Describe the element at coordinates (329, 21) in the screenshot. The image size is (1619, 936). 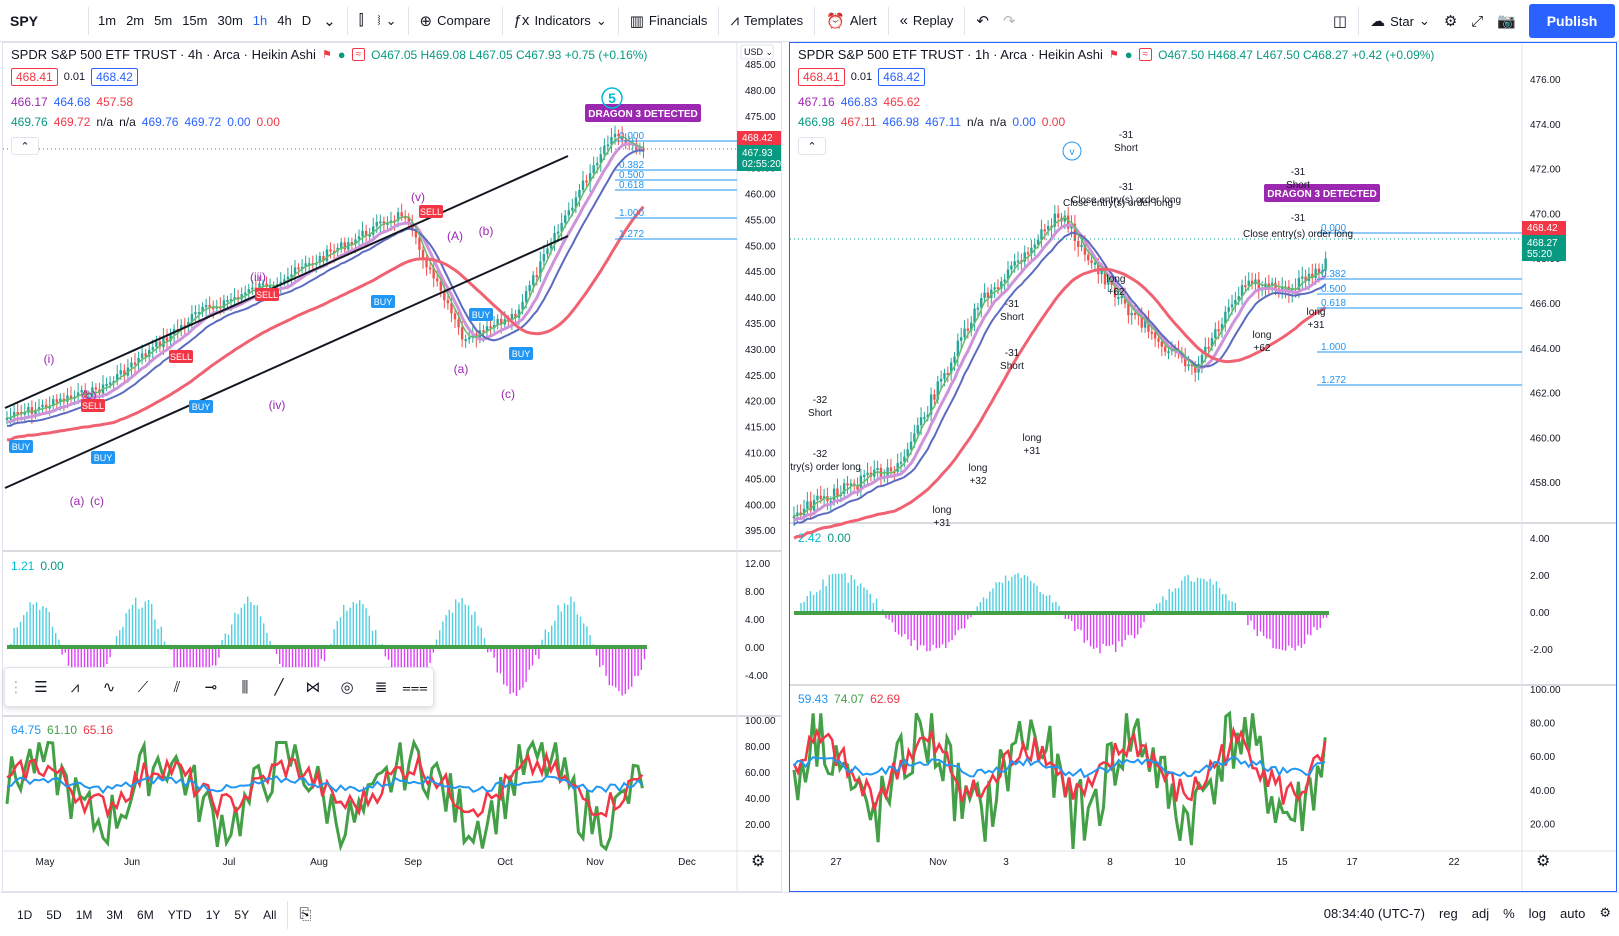
I see `interval-dropdown: ⌄` at that location.